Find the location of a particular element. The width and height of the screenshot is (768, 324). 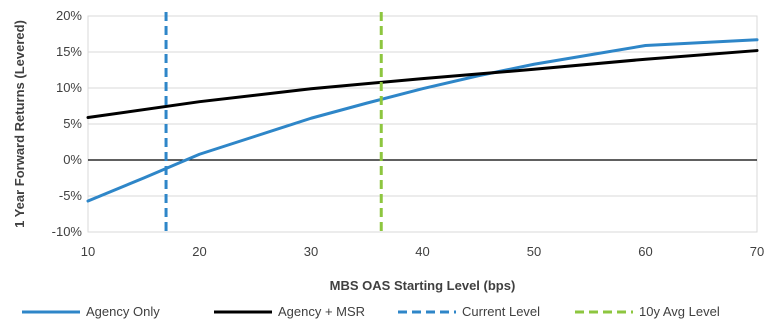

y-tick-label: 10% is located at coordinates (69, 87).